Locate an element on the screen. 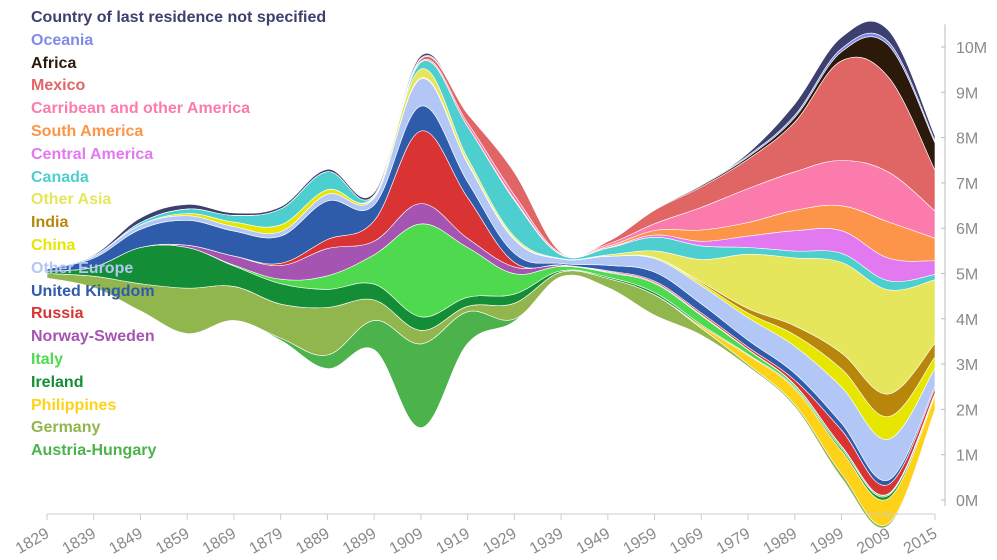 The height and width of the screenshot is (560, 997). legend-item-norway-sweden: Norway-Sweden is located at coordinates (93, 337).